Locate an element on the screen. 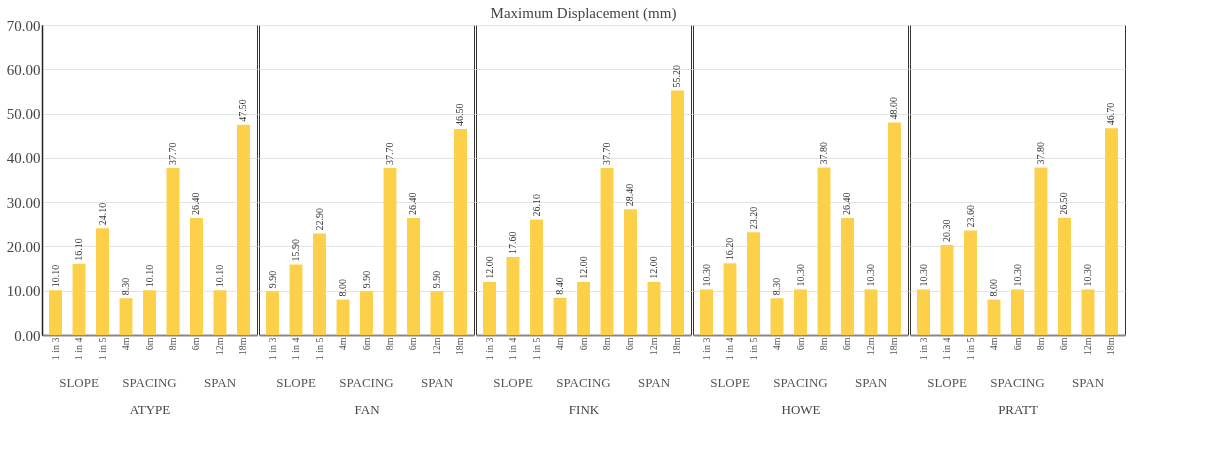  data-label: 8.40 is located at coordinates (559, 286).